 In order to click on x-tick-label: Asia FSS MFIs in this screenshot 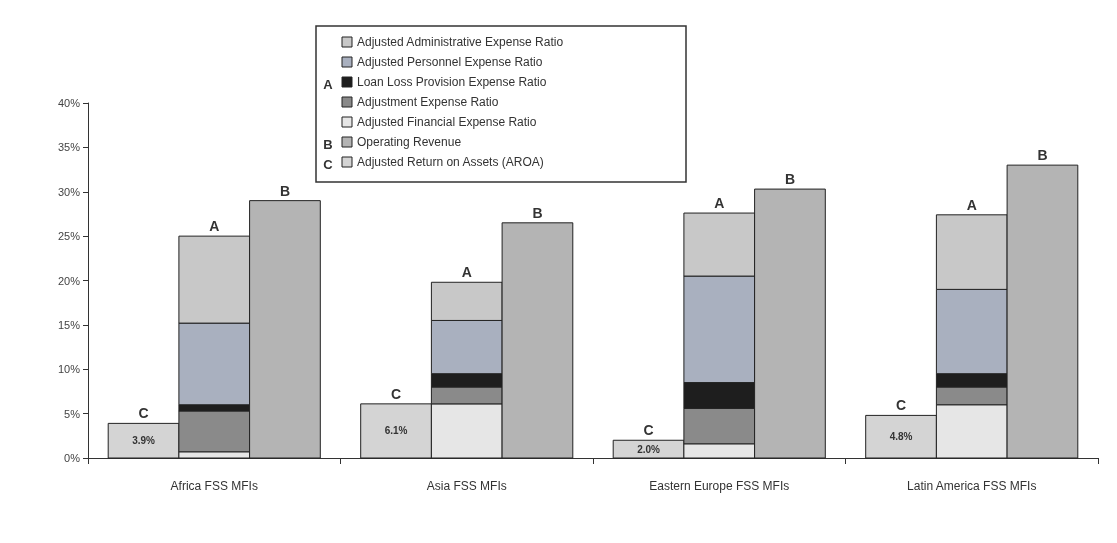, I will do `click(466, 486)`.